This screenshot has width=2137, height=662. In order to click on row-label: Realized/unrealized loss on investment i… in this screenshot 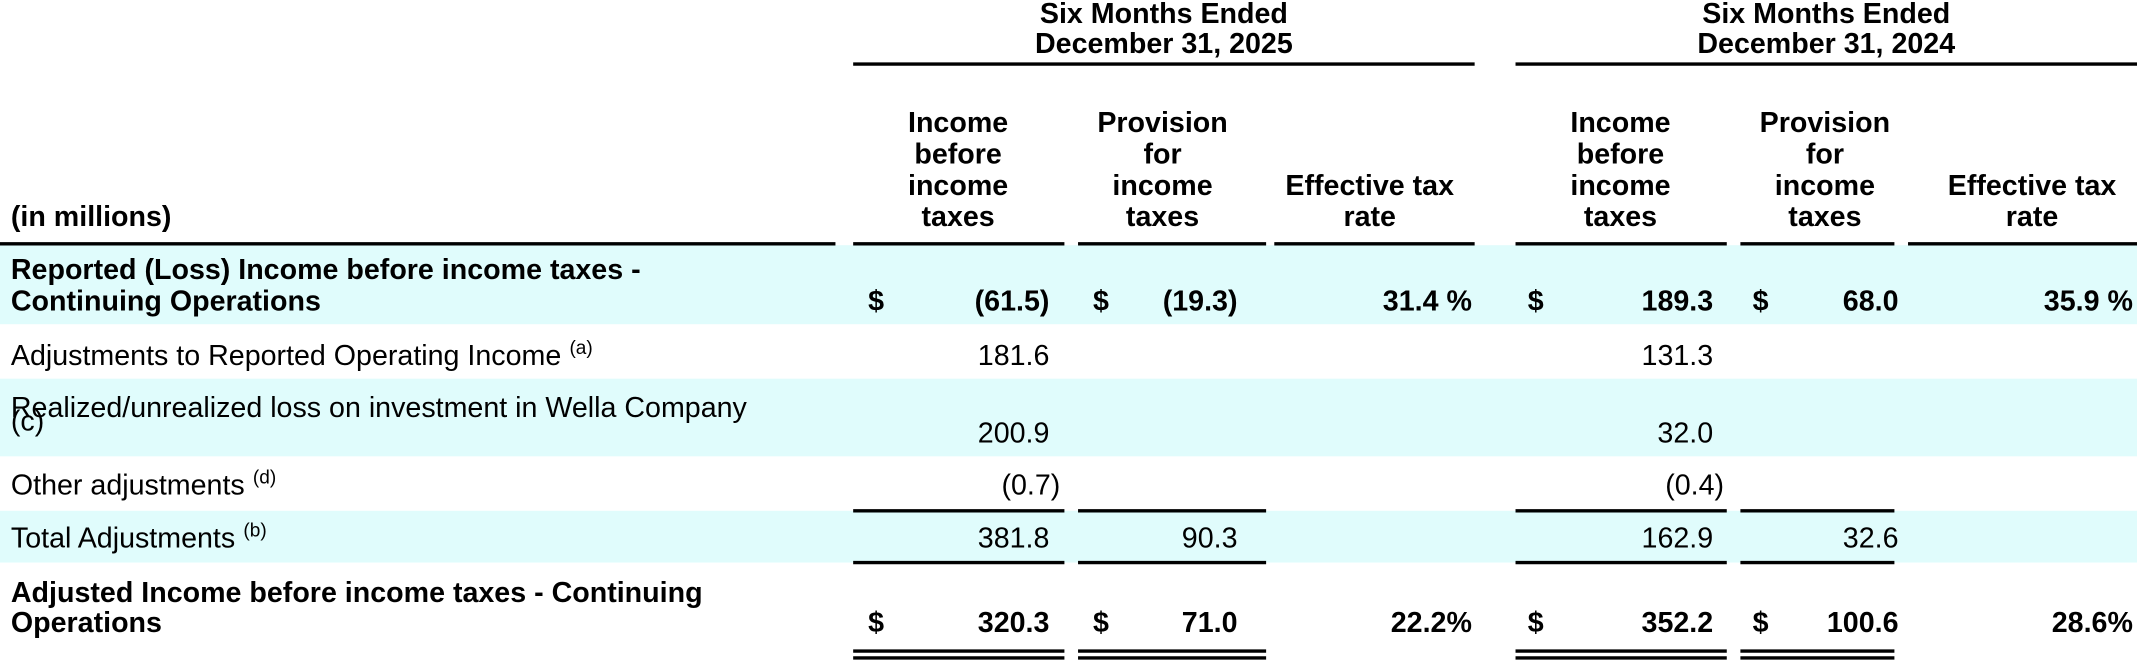, I will do `click(379, 408)`.